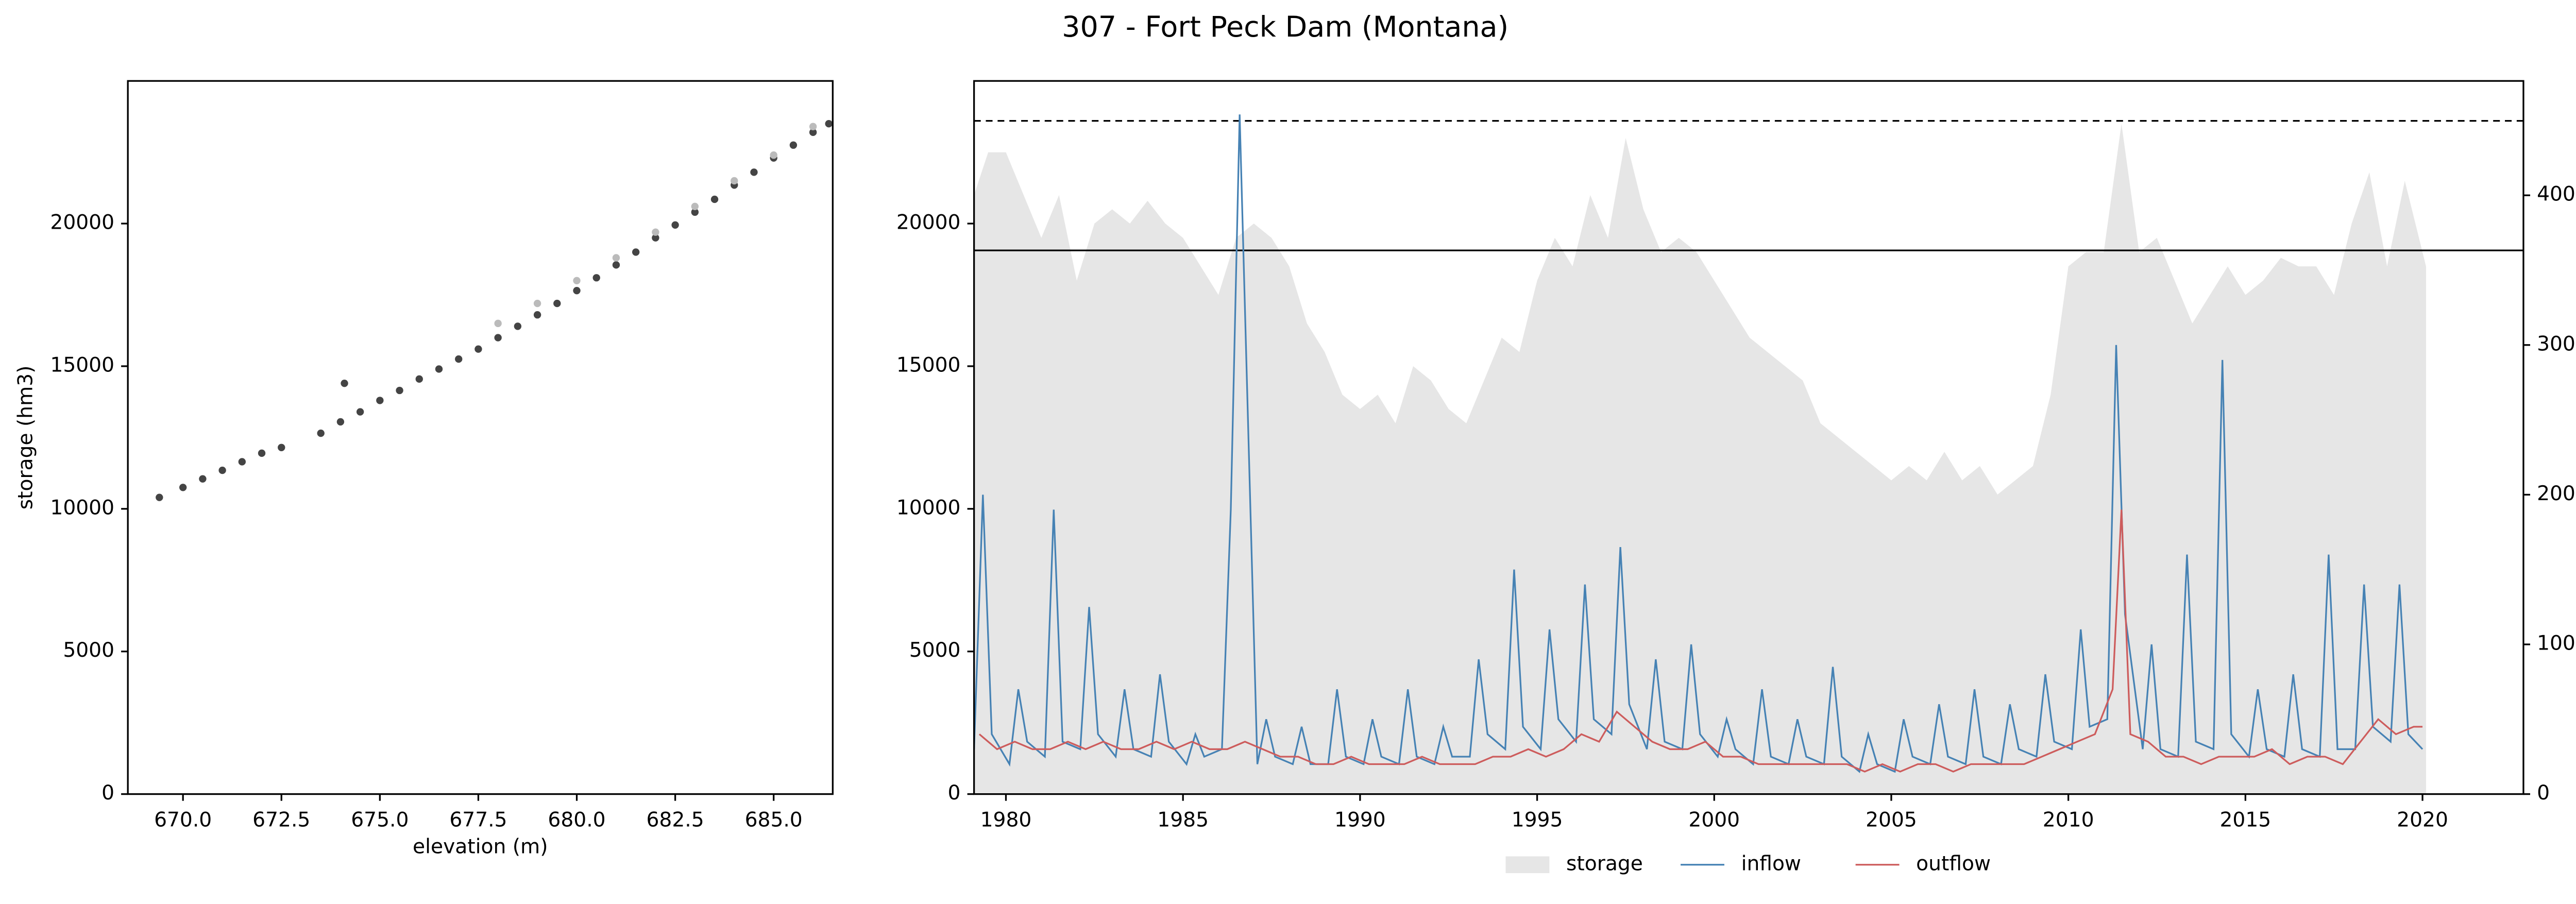 The height and width of the screenshot is (904, 2576). Describe the element at coordinates (2556, 643) in the screenshot. I see `y2-tick-label: 1000` at that location.